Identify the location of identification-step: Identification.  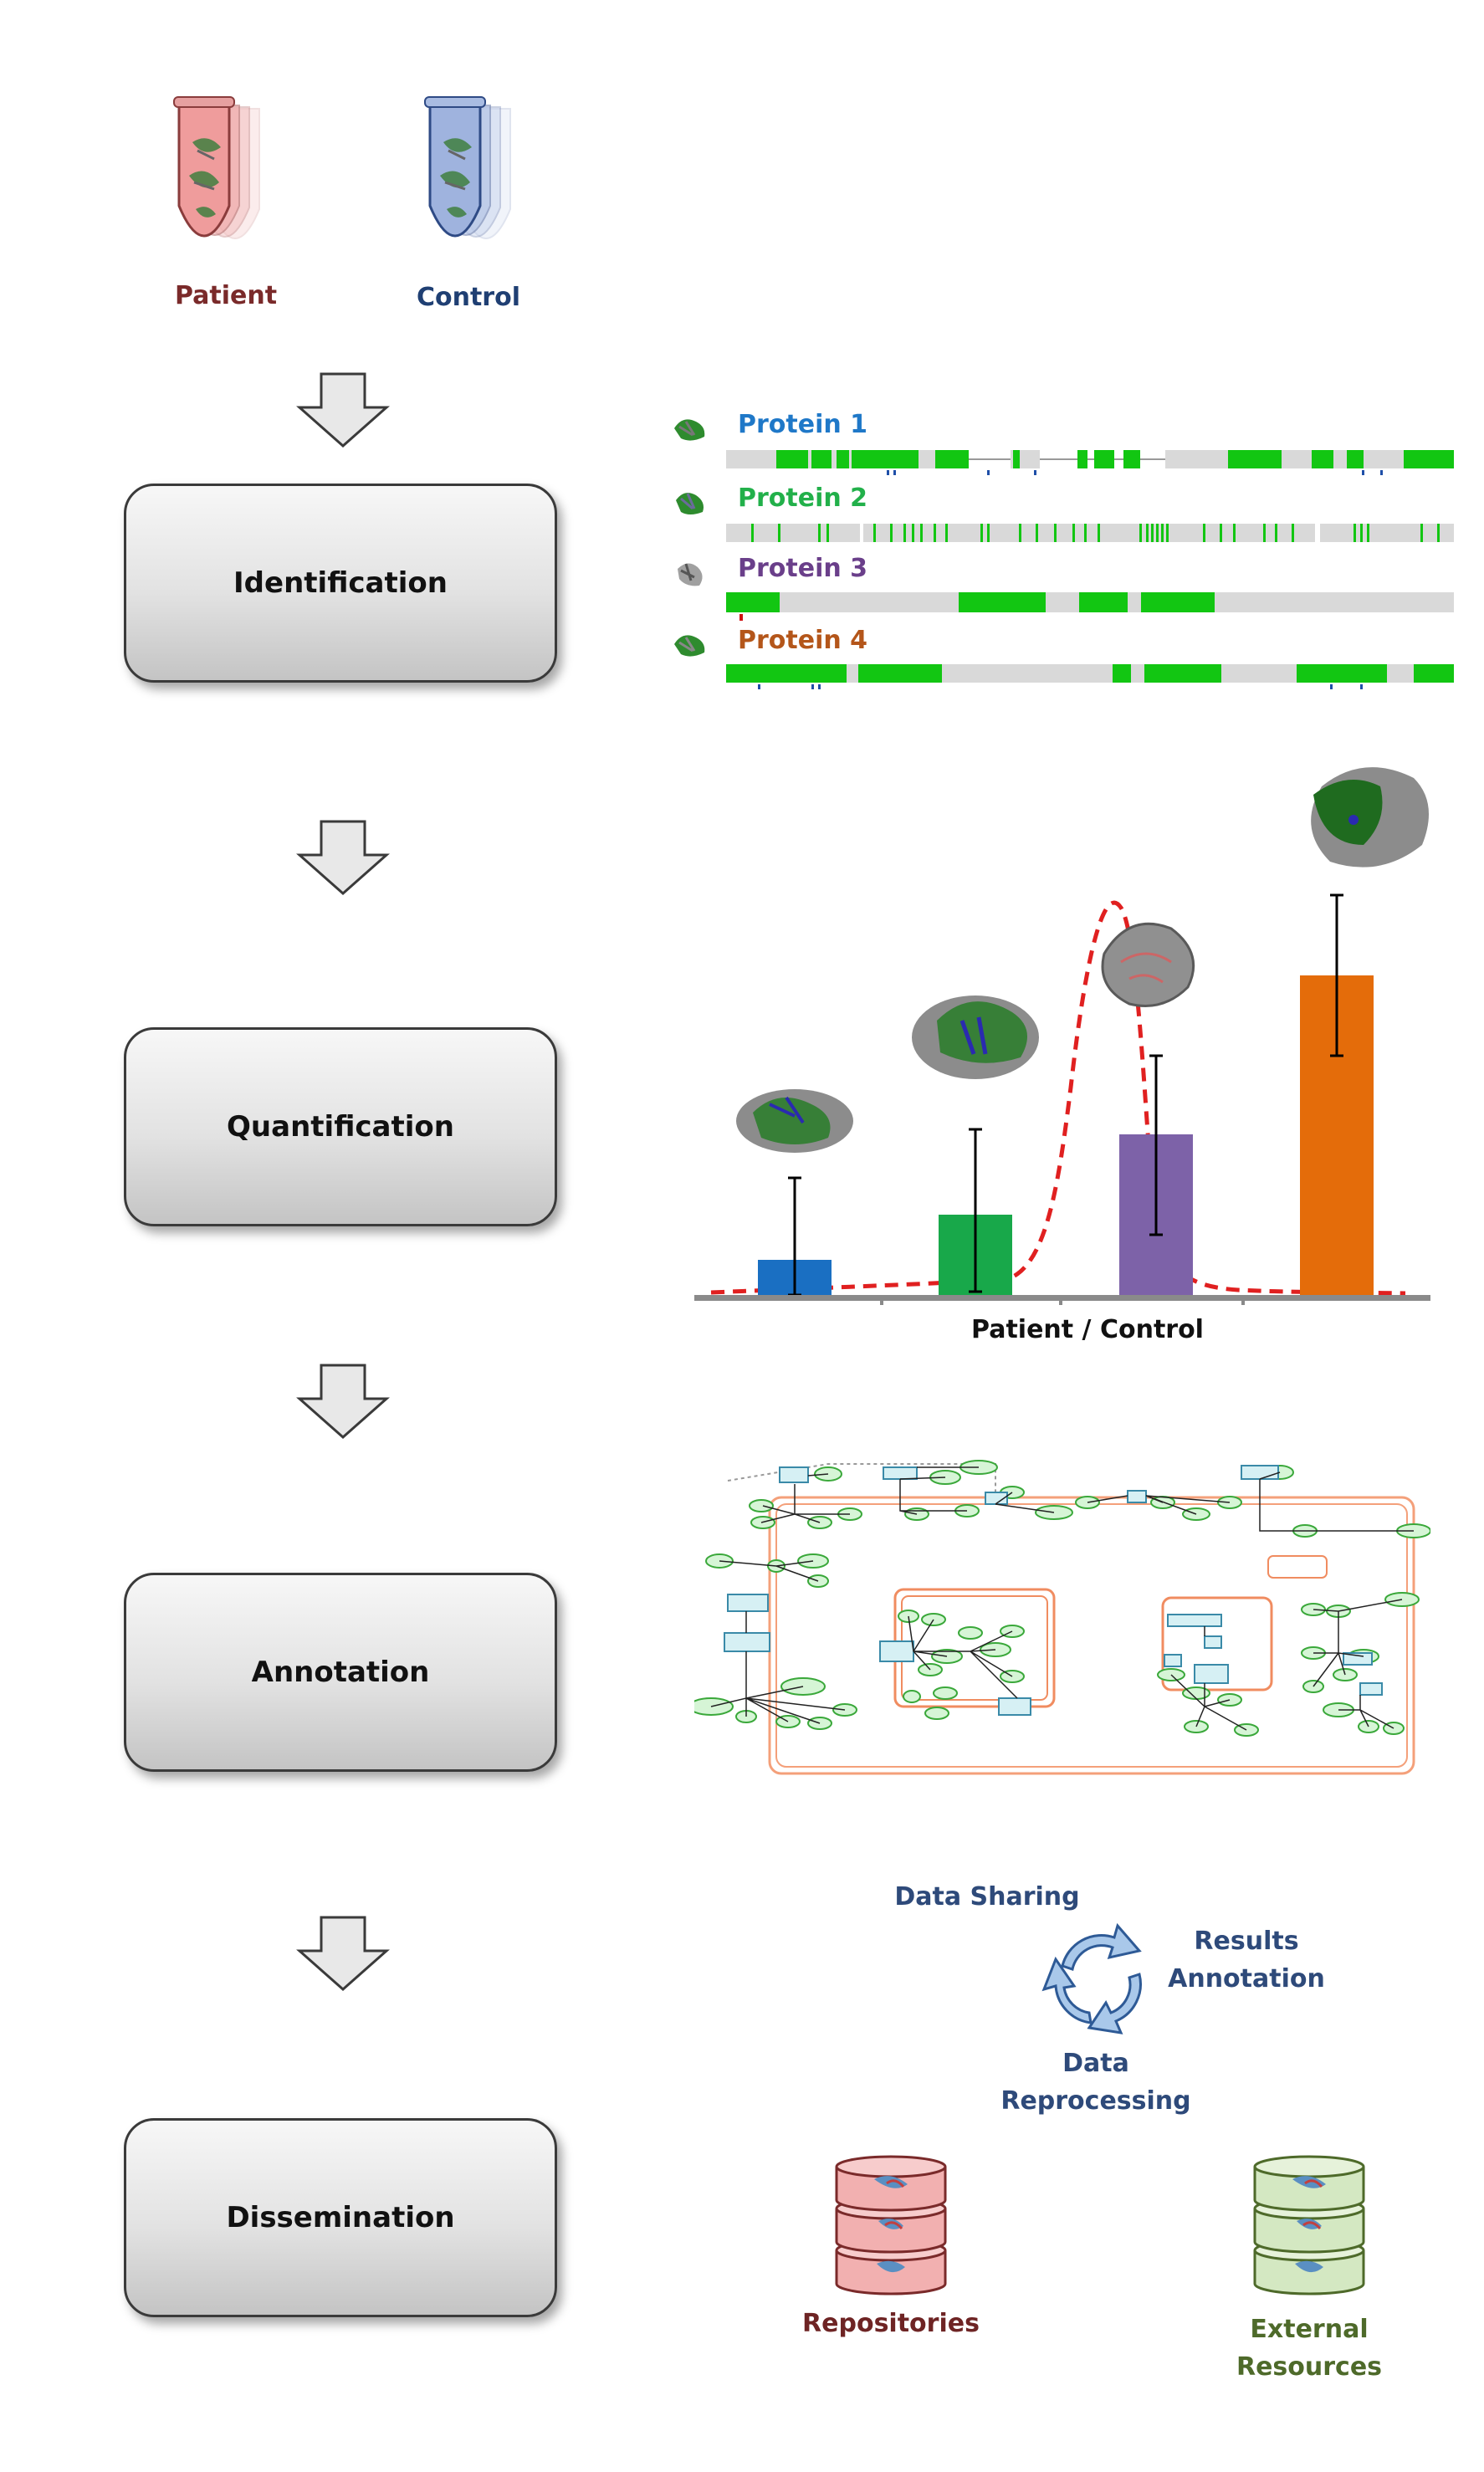
(340, 584).